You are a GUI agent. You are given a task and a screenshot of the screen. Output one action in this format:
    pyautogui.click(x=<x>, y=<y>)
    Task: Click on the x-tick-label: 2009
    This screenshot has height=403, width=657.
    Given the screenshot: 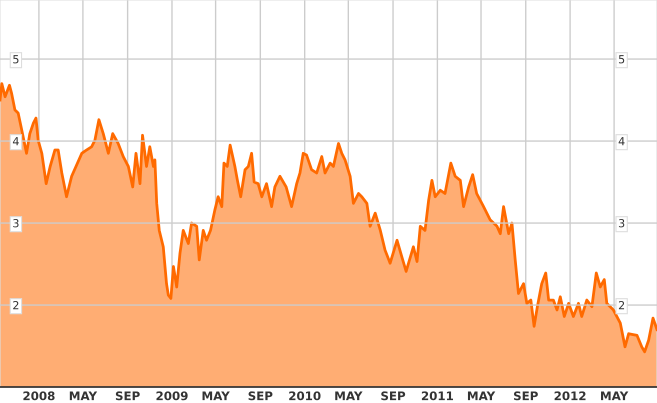 What is the action you would take?
    pyautogui.click(x=172, y=395)
    